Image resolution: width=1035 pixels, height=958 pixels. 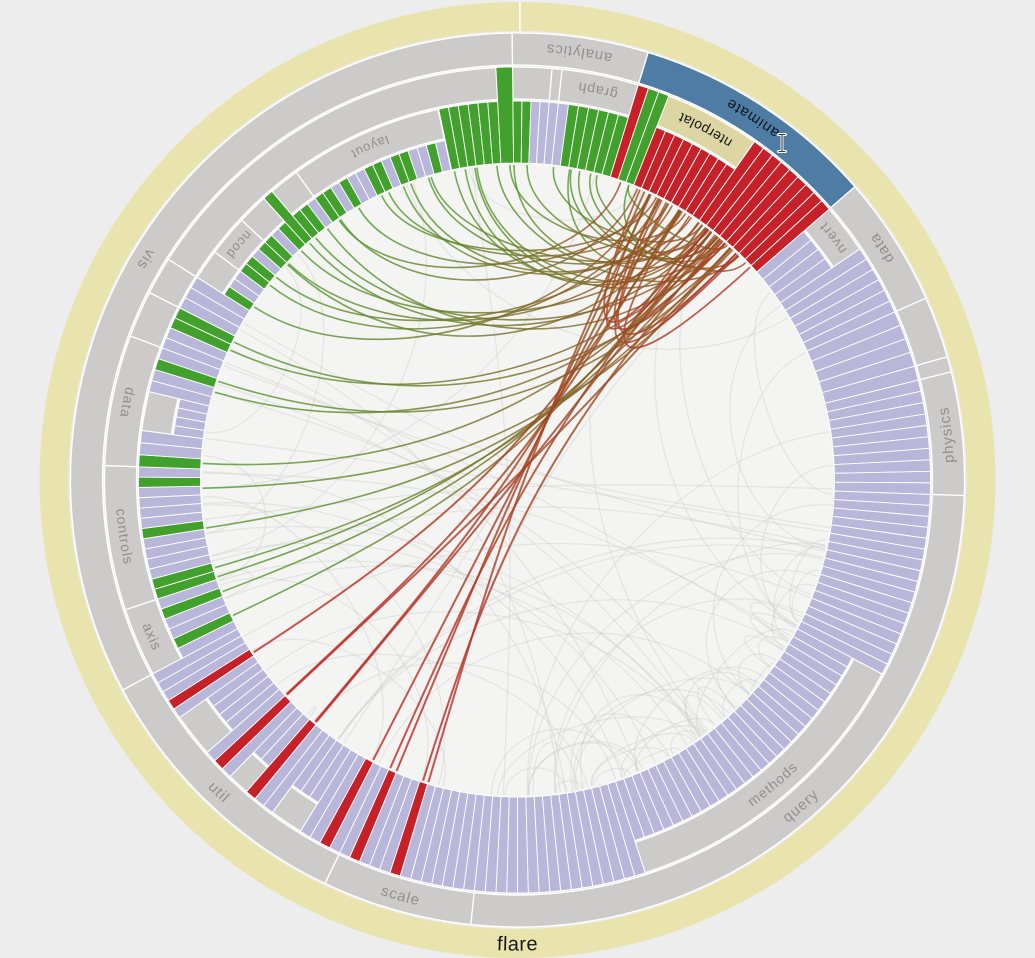 I want to click on bars-data-classes, so click(x=837, y=300).